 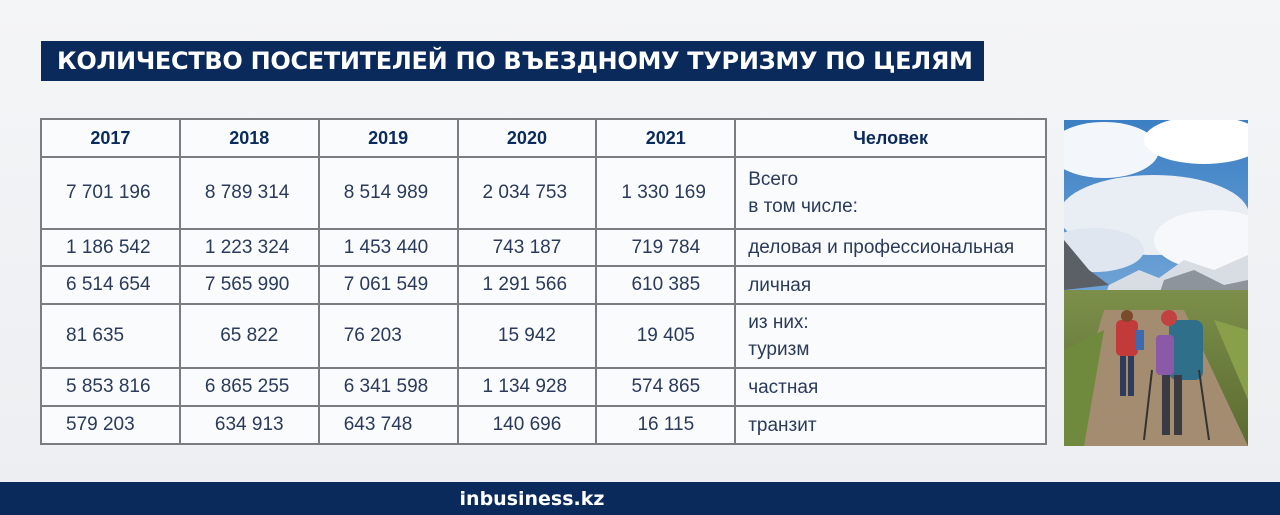 I want to click on header-unit: Человек, so click(x=890, y=138).